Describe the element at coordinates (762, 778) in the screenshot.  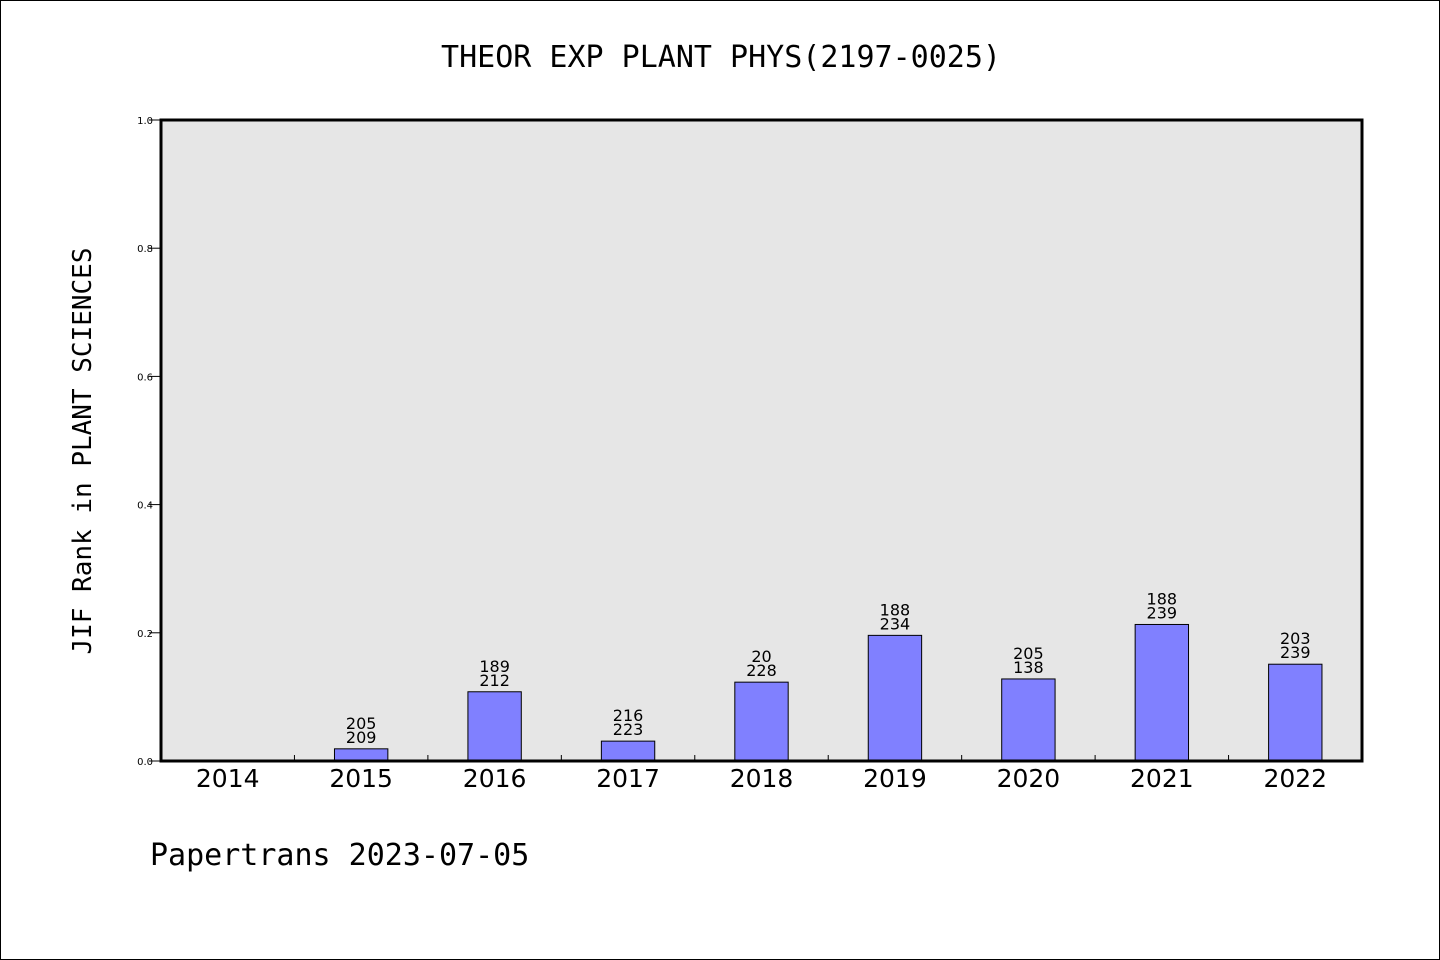
I see `x-tick-label: 2018` at that location.